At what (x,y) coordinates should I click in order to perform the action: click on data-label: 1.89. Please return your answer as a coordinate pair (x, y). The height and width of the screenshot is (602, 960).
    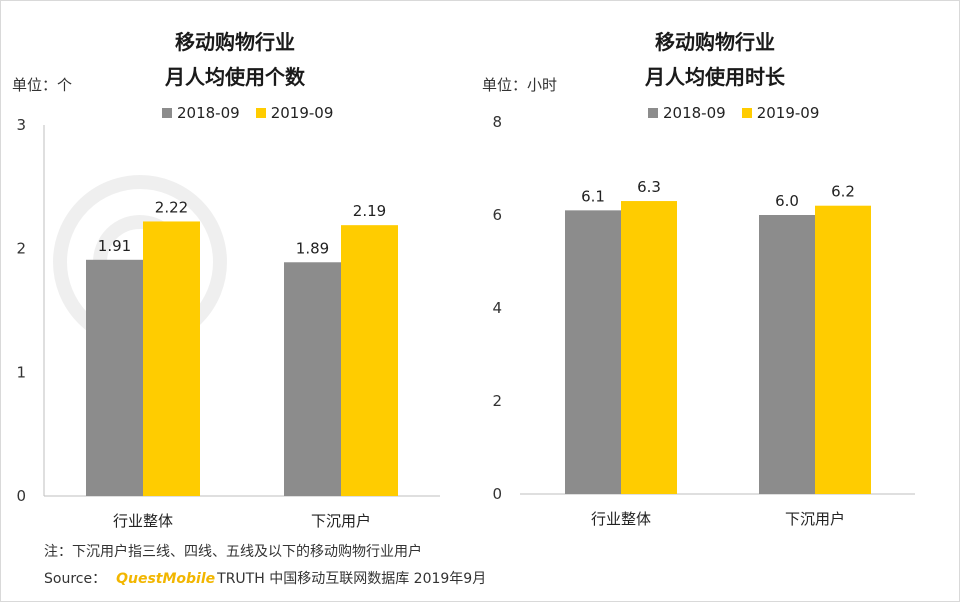
    Looking at the image, I should click on (312, 248).